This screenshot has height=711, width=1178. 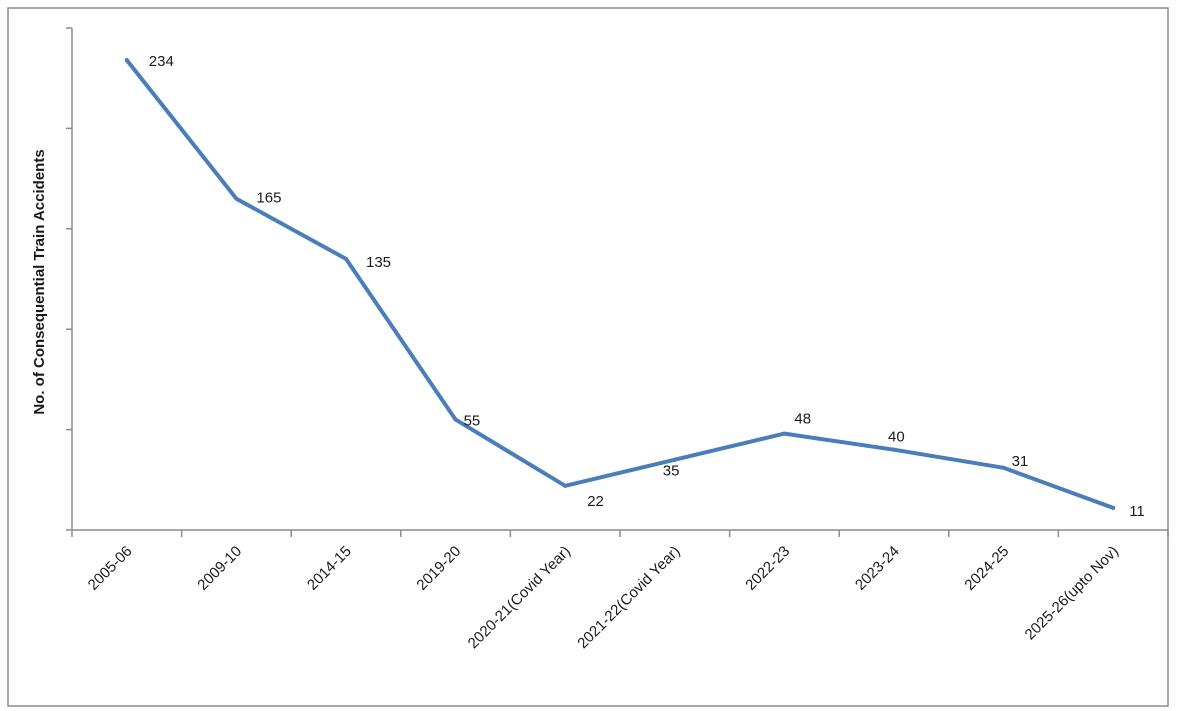 I want to click on data-label: 48, so click(x=802, y=419).